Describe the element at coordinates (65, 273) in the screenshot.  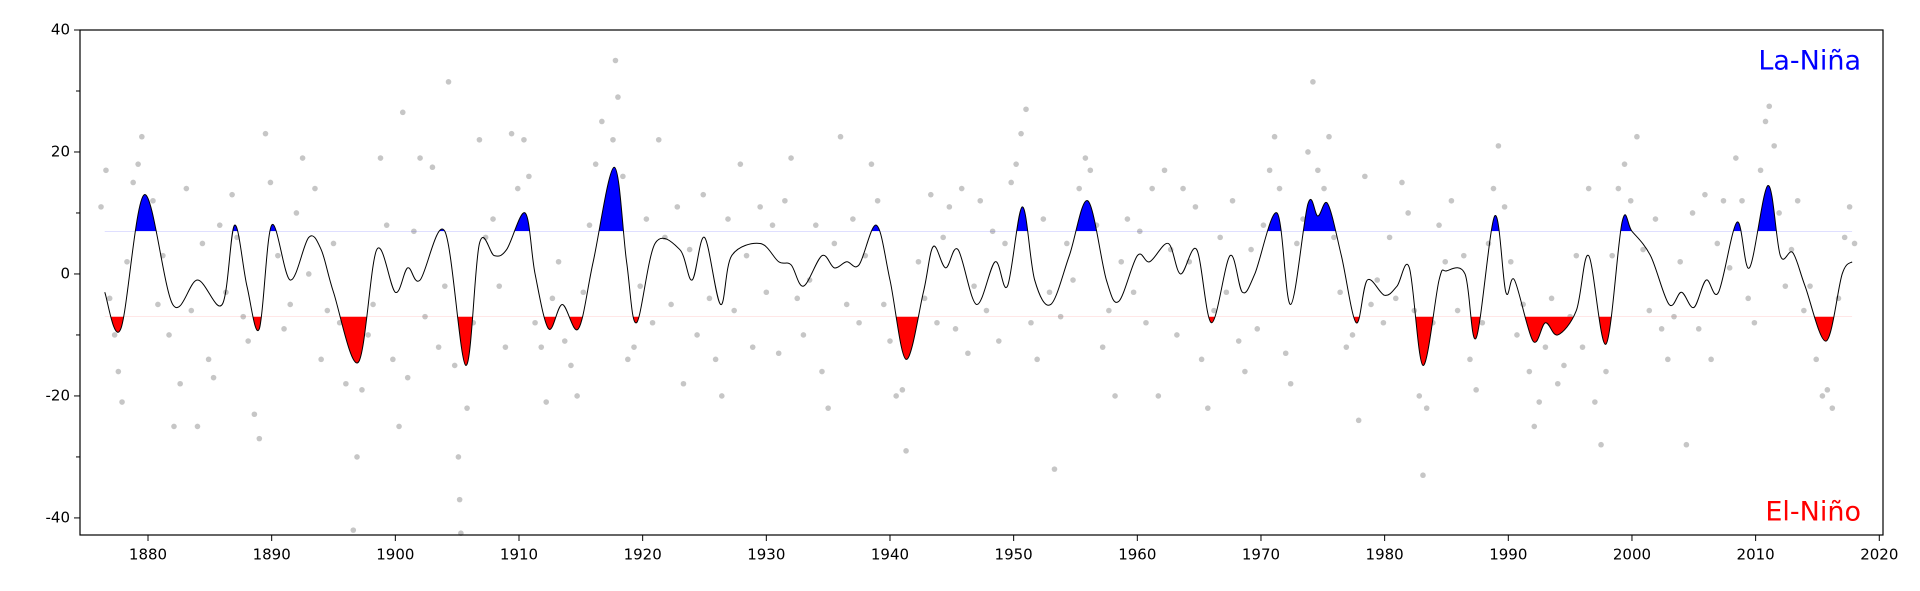
I see `y-tick-label: 0` at that location.